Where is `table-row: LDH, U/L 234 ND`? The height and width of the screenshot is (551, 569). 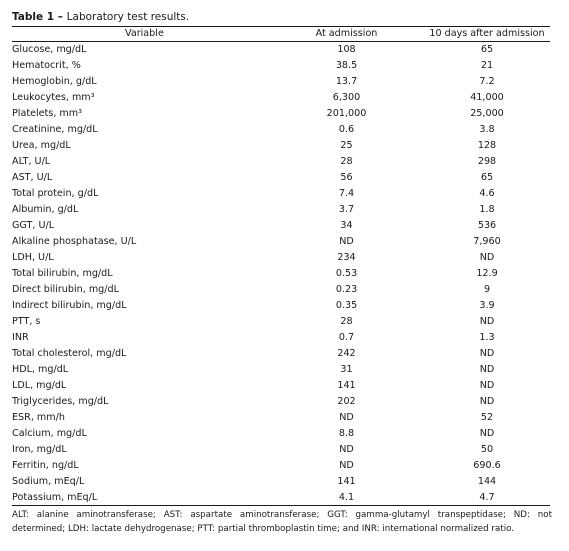 table-row: LDH, U/L 234 ND is located at coordinates (281, 258).